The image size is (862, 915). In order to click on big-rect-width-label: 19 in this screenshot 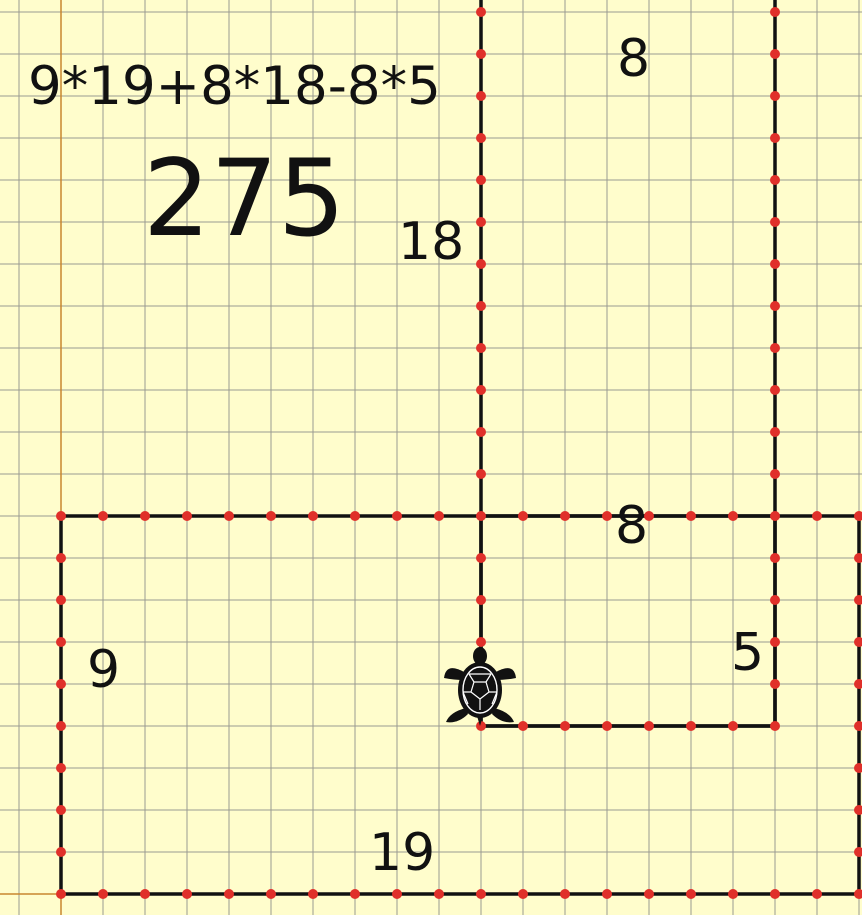, I will do `click(402, 853)`.